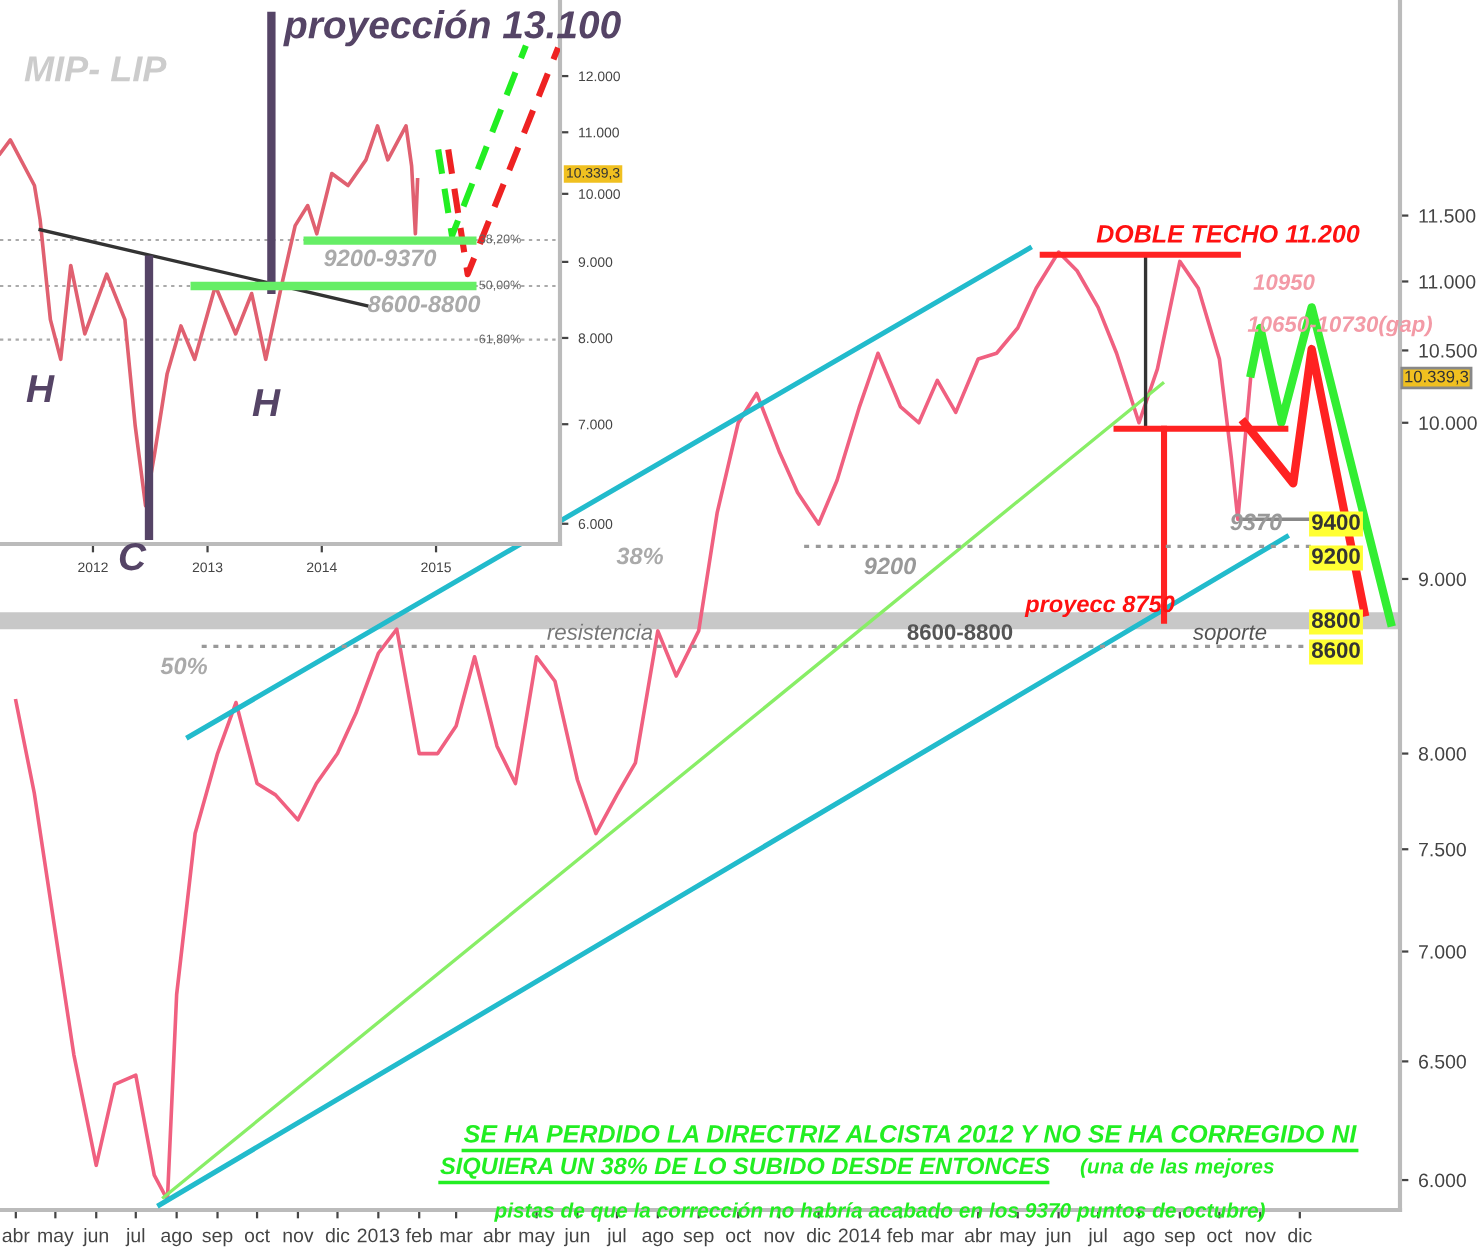 Image resolution: width=1478 pixels, height=1256 pixels. Describe the element at coordinates (910, 1134) in the screenshot. I see `annotation: SE HA PERDIDO LA DIRECTRIZ ALCISTA 2012 Y NO SE HA CORREGIDO NI` at that location.